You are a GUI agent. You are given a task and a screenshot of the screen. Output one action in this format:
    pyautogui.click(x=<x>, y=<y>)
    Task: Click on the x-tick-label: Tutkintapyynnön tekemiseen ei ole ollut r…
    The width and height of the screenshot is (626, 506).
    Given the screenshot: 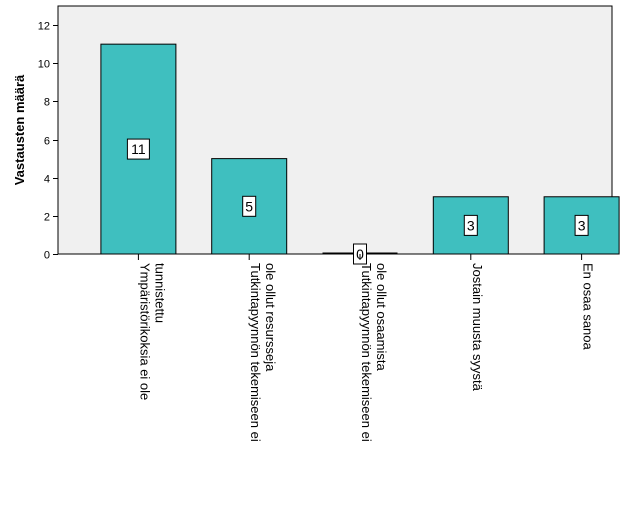 What is the action you would take?
    pyautogui.click(x=263, y=352)
    